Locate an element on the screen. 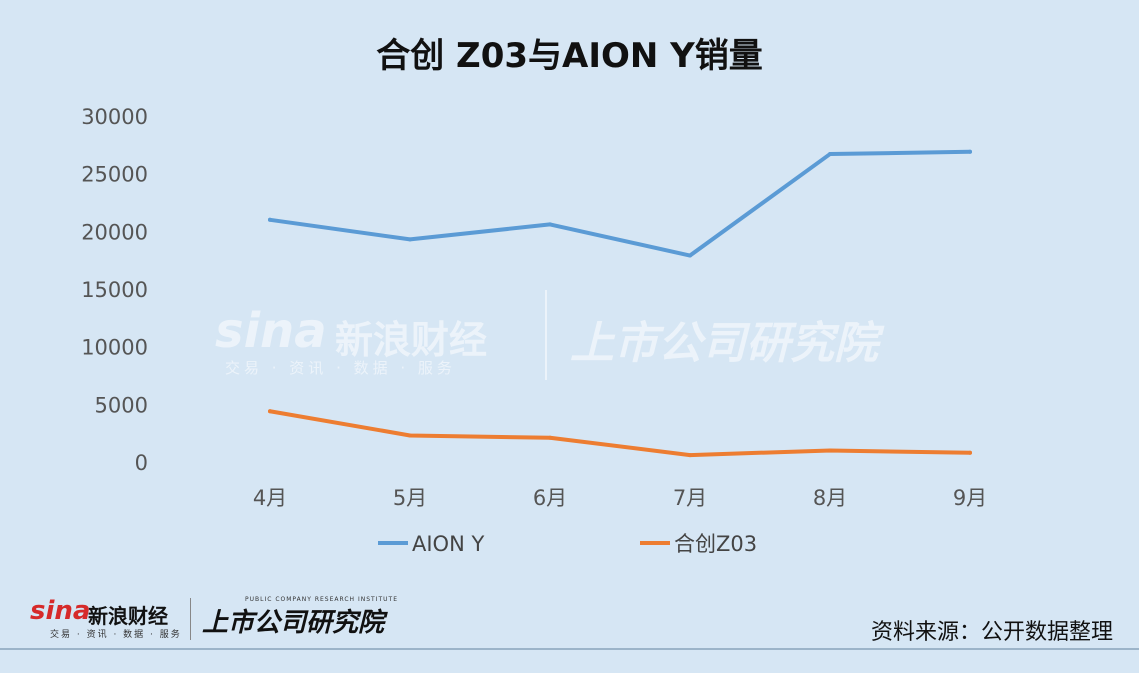  chart-title: 合创 Z03与AION Y销量 is located at coordinates (569, 56).